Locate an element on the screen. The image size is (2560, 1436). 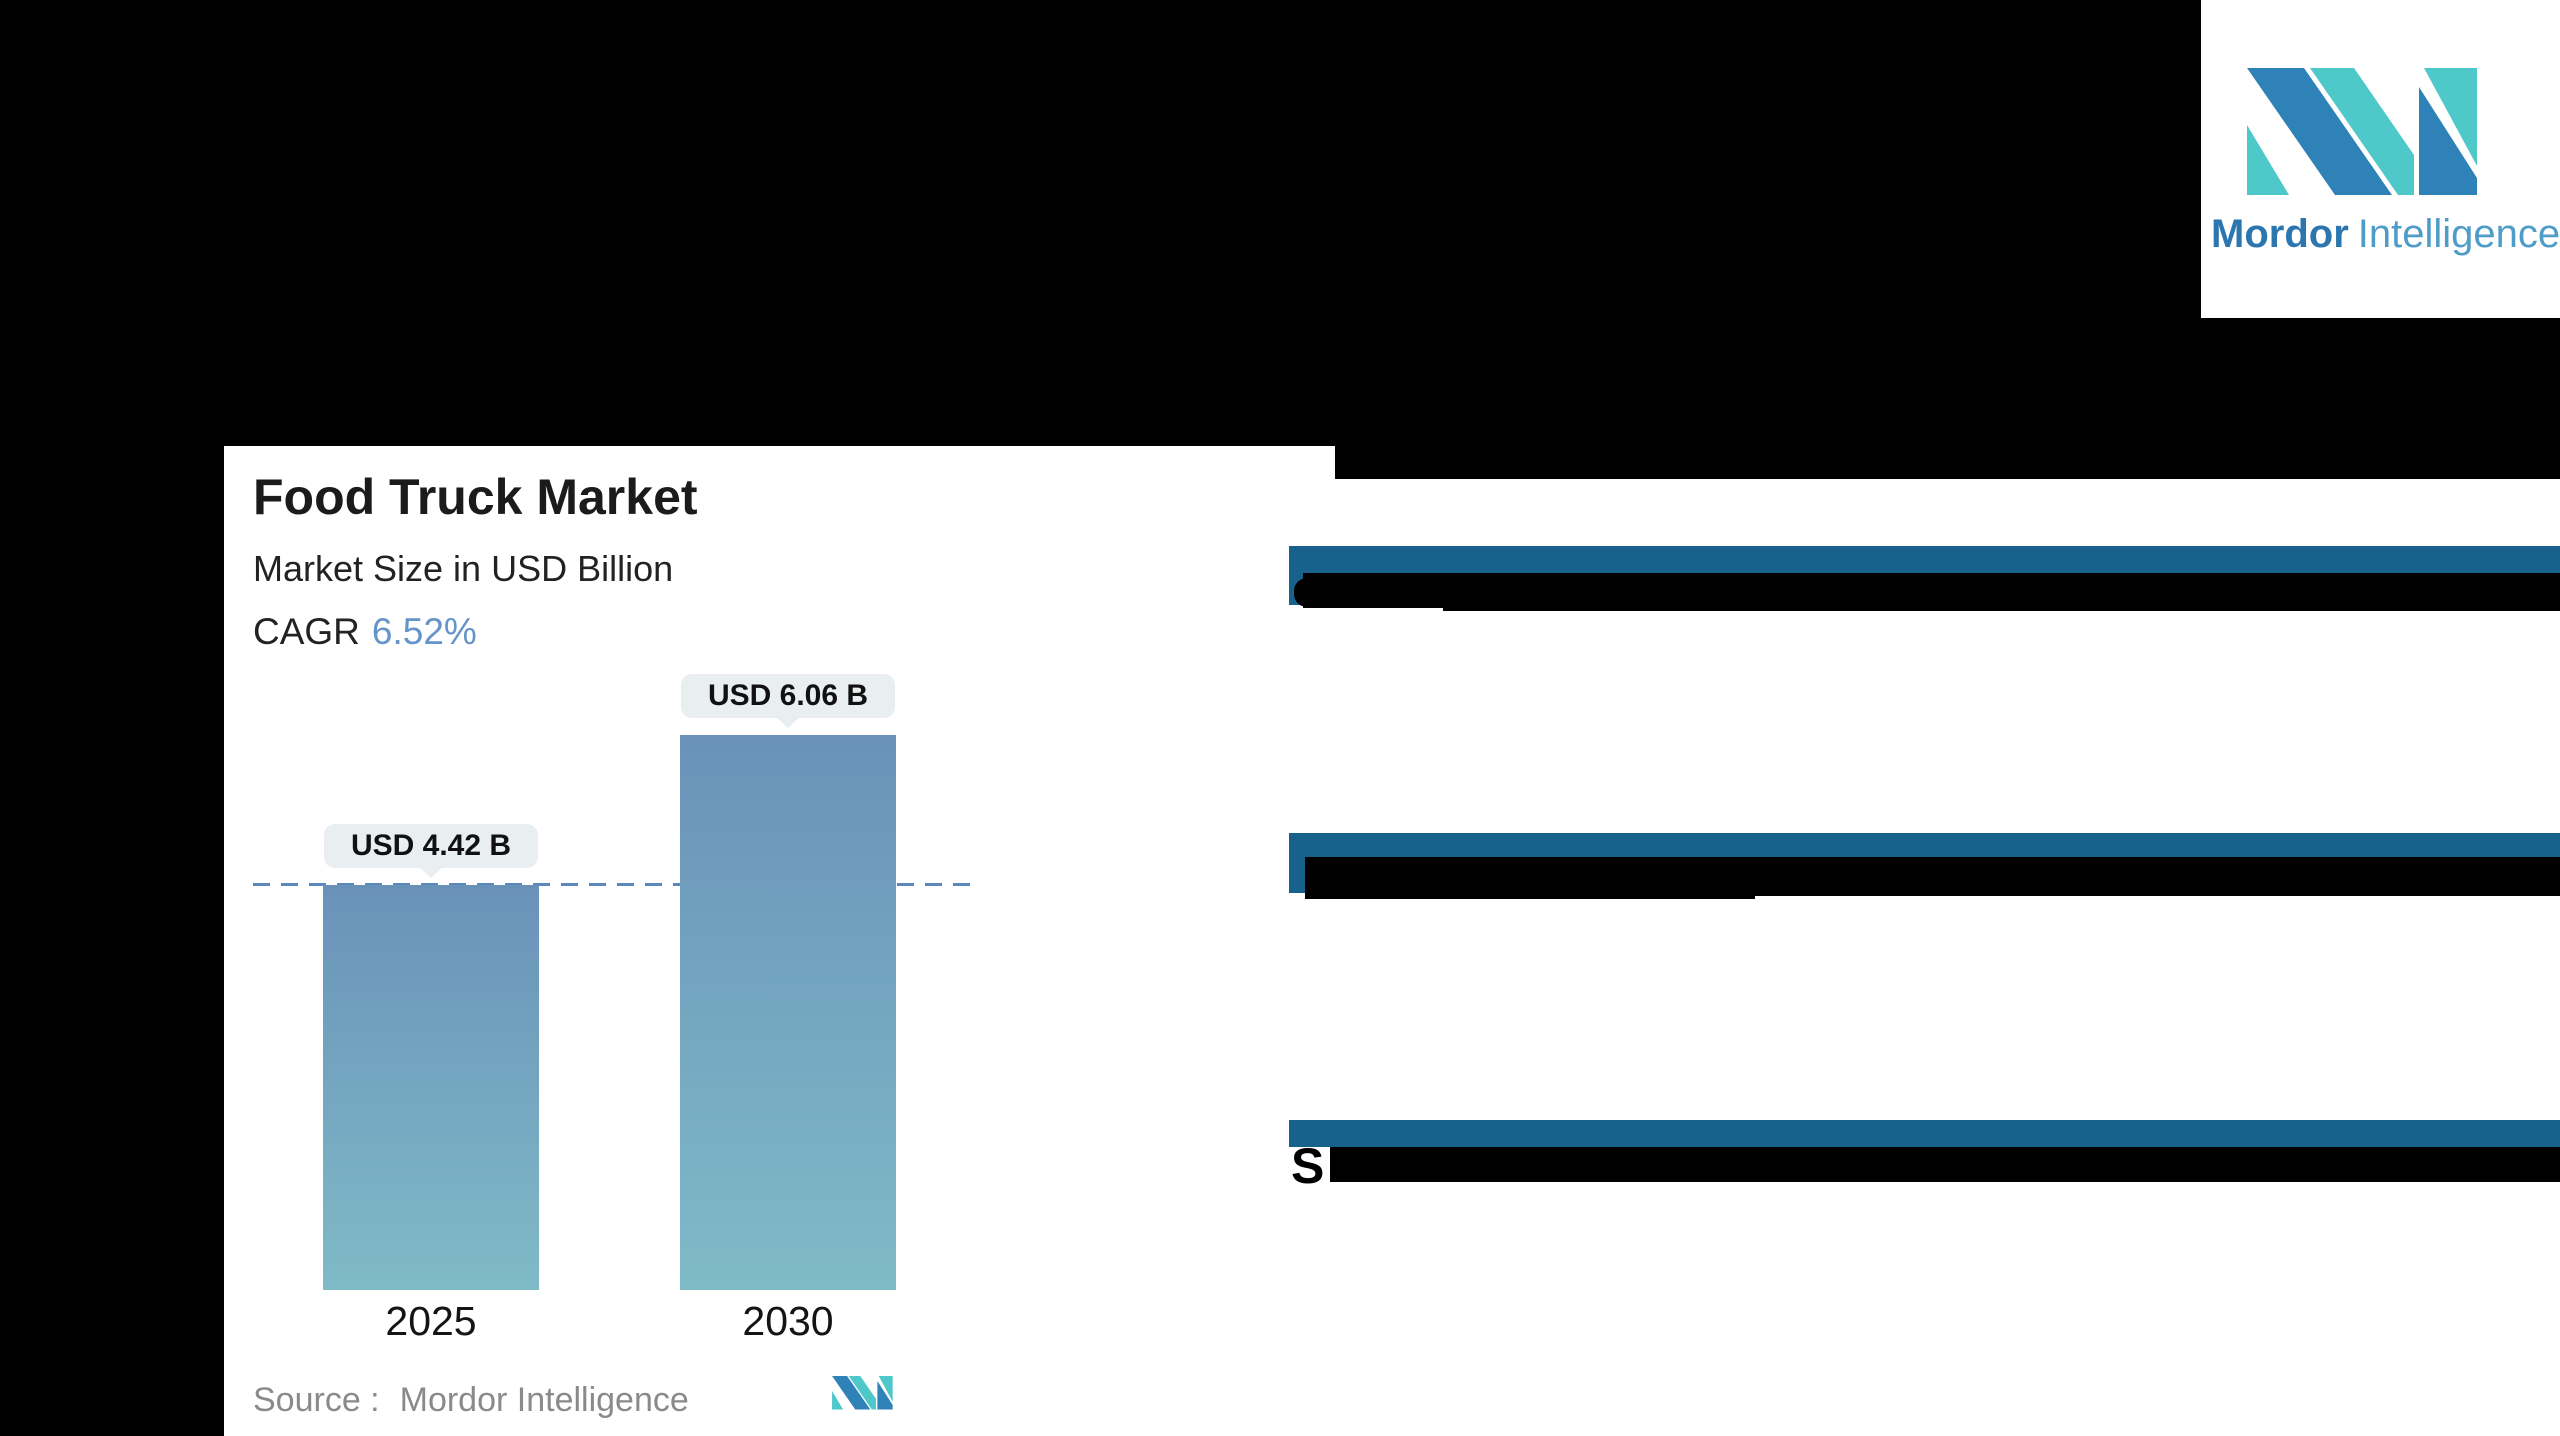
cagr-line: CAGR 6.52% is located at coordinates (365, 632).